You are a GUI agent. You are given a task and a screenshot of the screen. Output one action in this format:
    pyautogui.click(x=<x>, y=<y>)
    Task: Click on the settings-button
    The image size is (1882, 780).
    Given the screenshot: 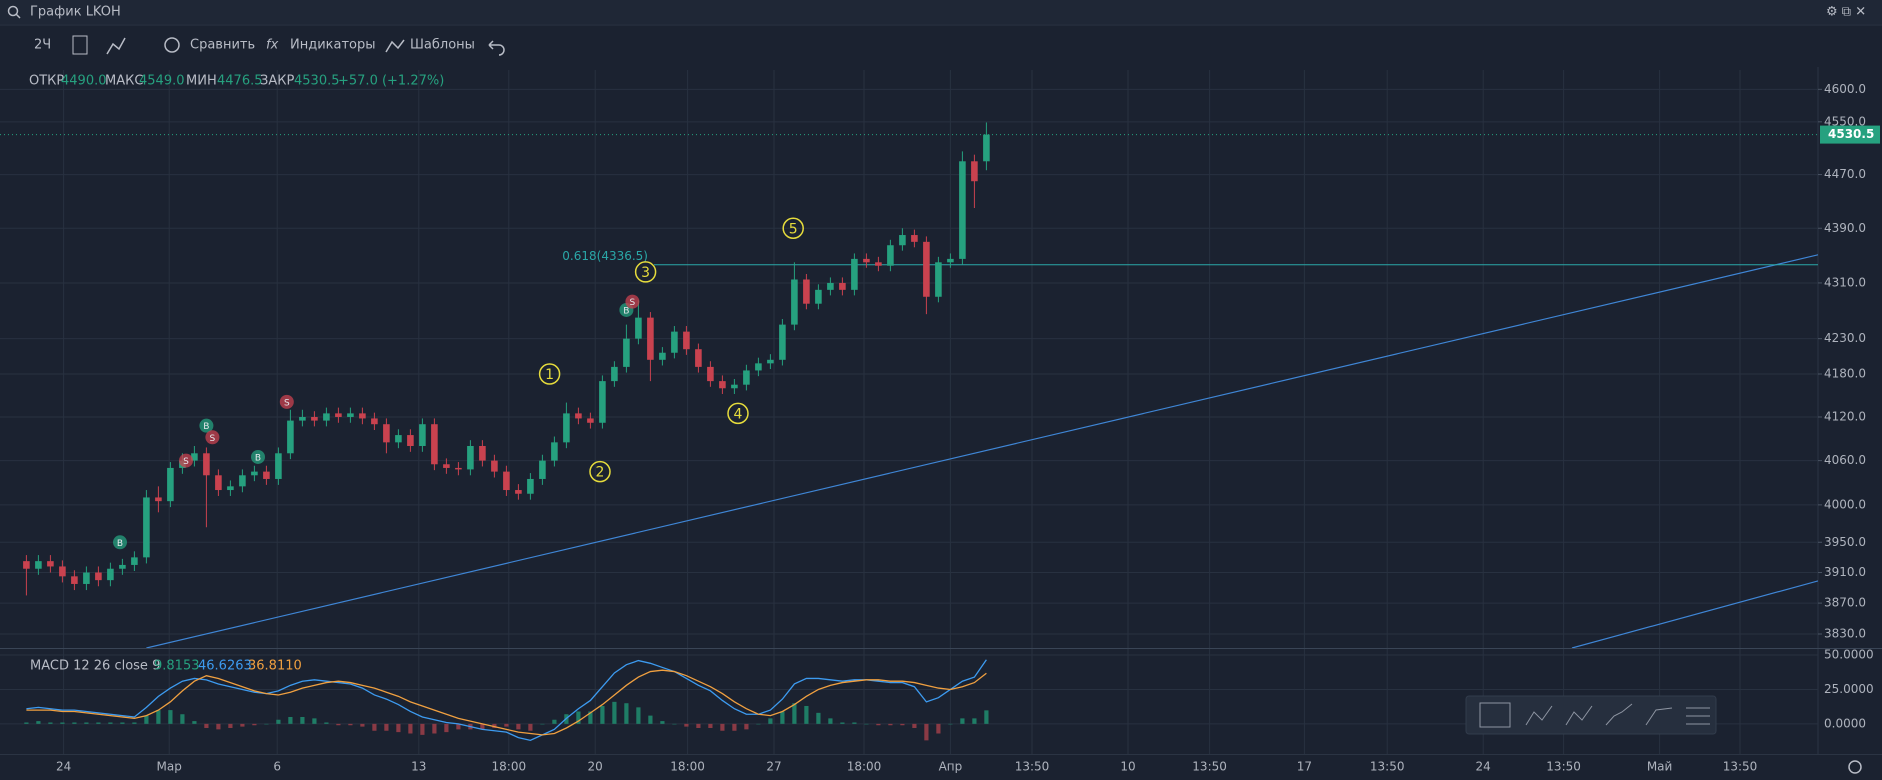 What is the action you would take?
    pyautogui.click(x=1855, y=767)
    